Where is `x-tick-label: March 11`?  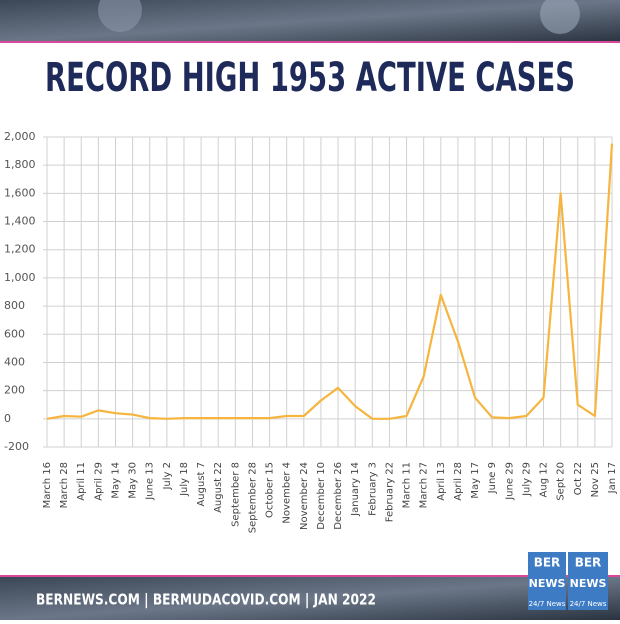
x-tick-label: March 11 is located at coordinates (407, 485).